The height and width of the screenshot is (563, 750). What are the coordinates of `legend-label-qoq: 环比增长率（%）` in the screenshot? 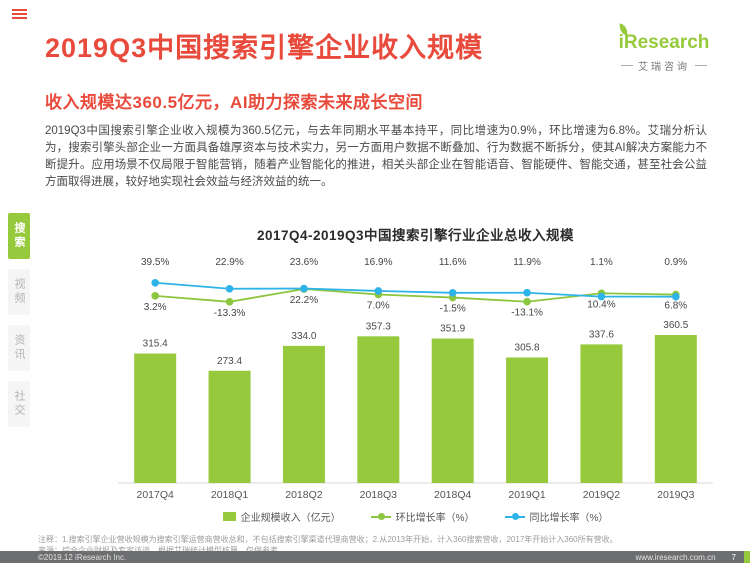 It's located at (435, 518).